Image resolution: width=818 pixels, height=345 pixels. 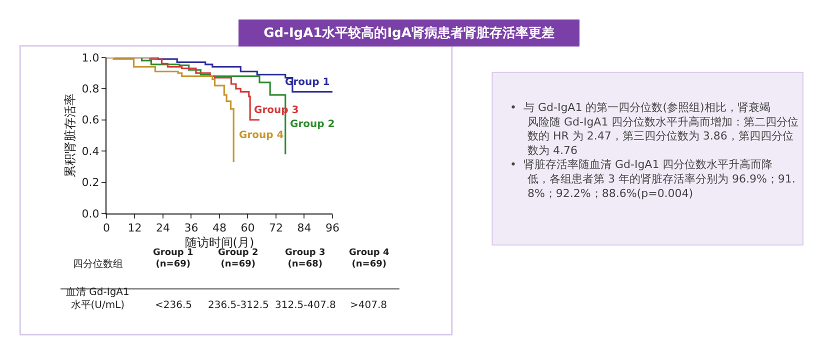 I want to click on x-tick-label: 0, so click(x=106, y=228).